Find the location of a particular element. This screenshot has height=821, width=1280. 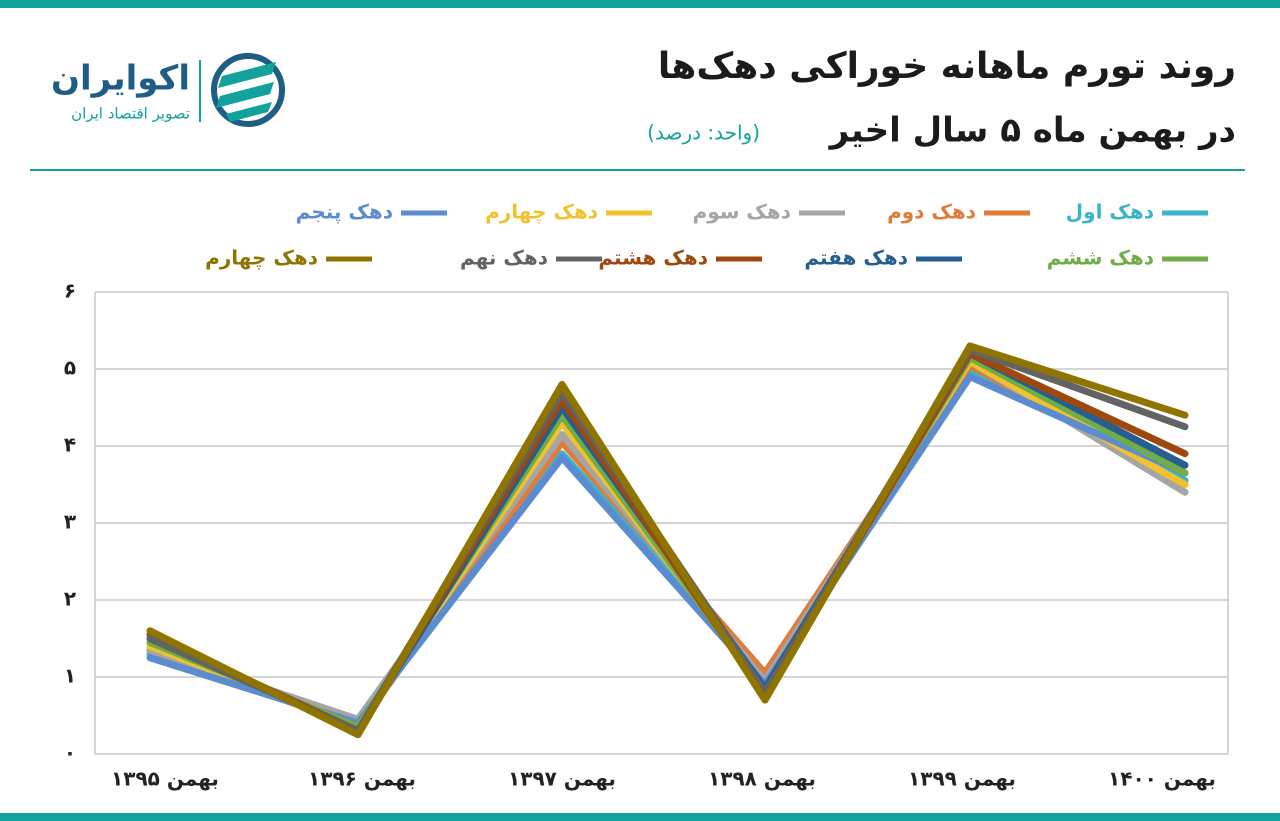

top-bar is located at coordinates (640, 4).